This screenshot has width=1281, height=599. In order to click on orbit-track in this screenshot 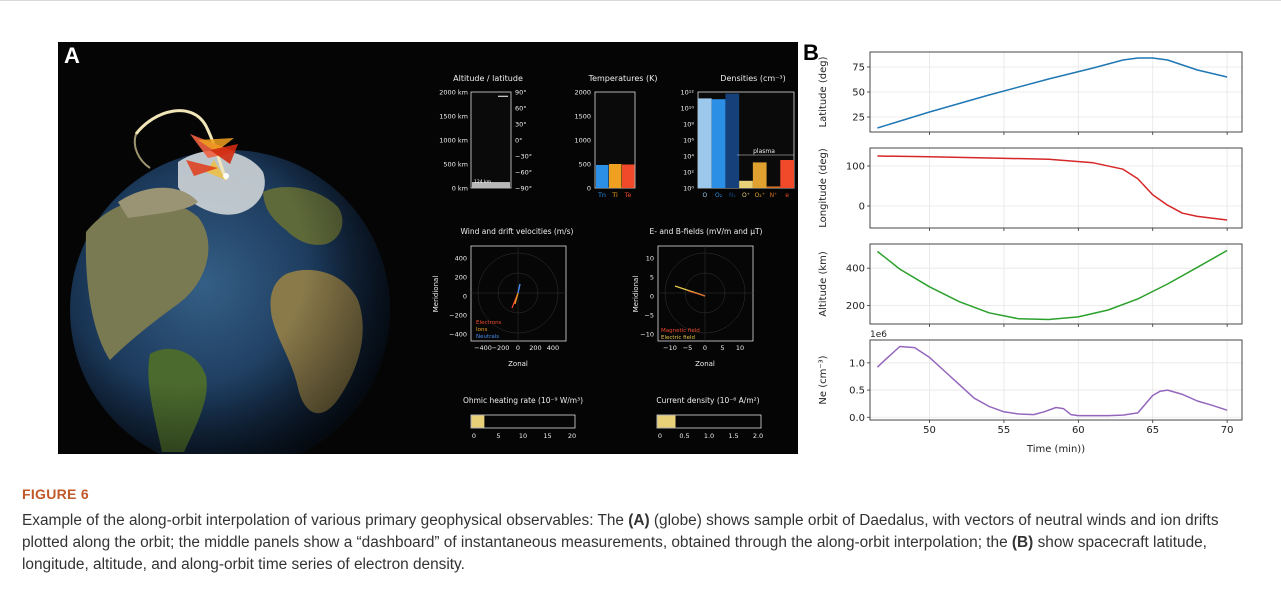, I will do `click(181, 145)`.